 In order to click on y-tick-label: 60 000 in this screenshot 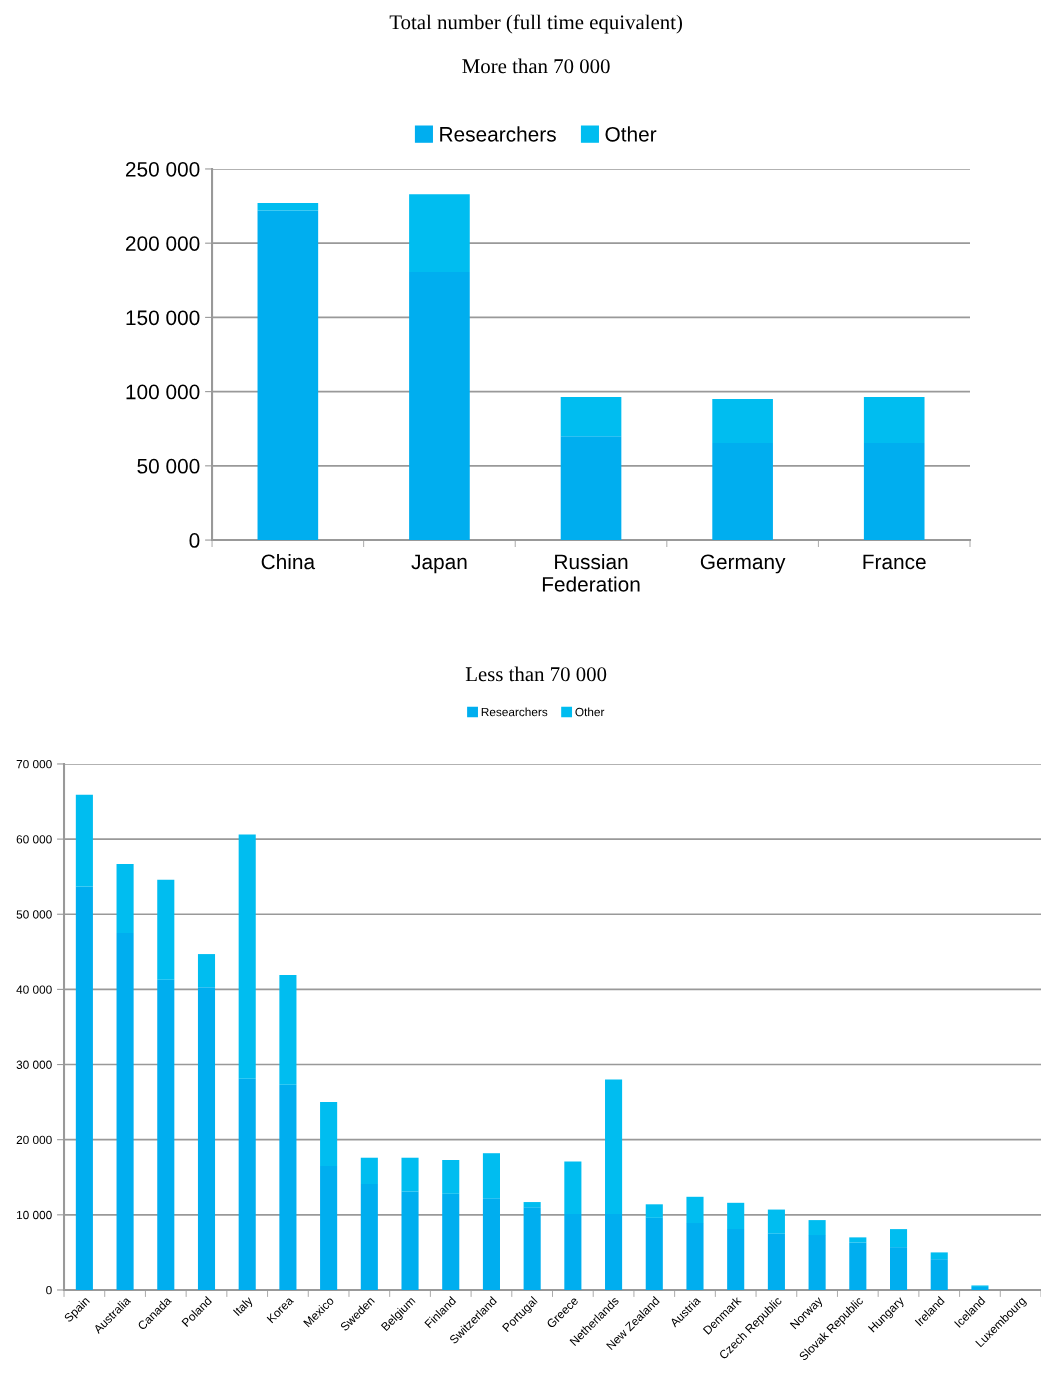, I will do `click(34, 839)`.